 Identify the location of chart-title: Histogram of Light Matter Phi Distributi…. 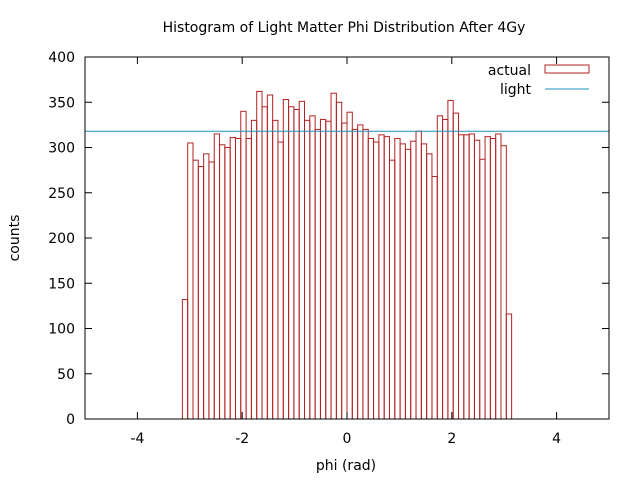
(344, 28).